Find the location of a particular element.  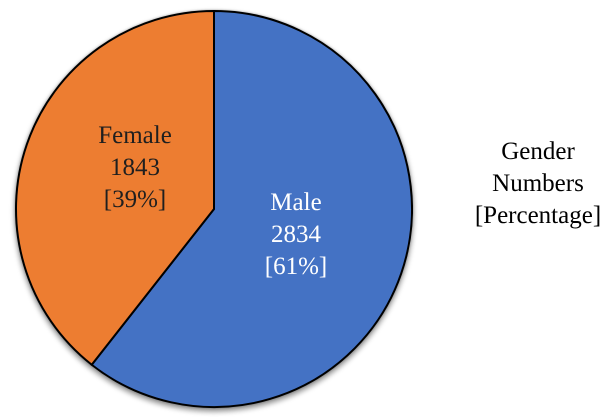

chart-title-line-1: Gender is located at coordinates (538, 151).